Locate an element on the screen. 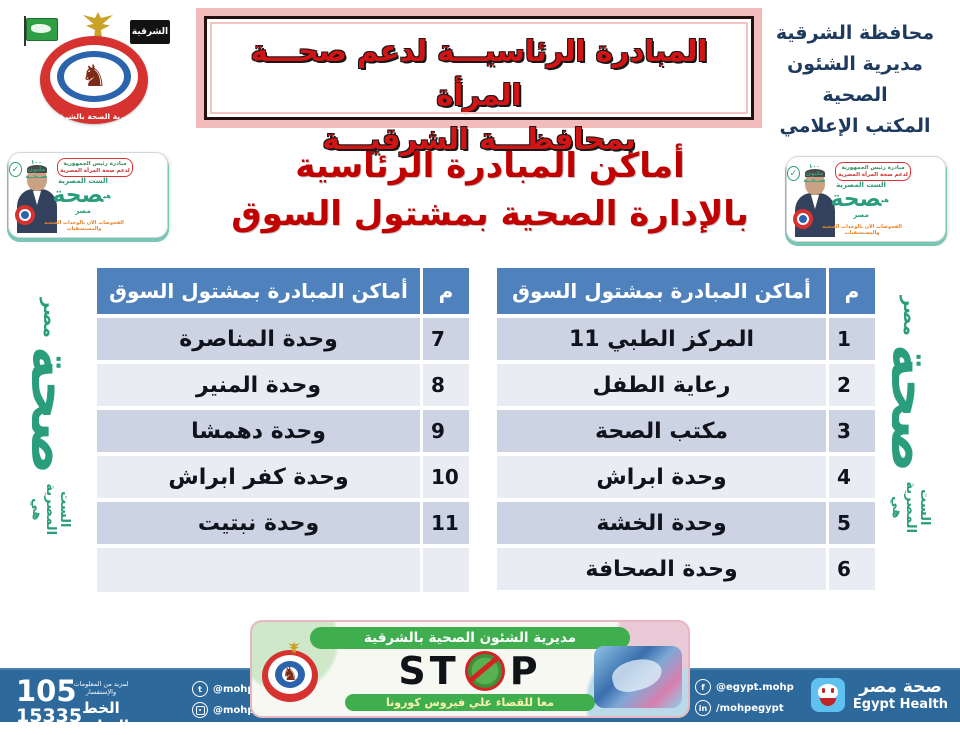  banner-title-line2: بمحافظـــة الشرقيـــة is located at coordinates (479, 139).